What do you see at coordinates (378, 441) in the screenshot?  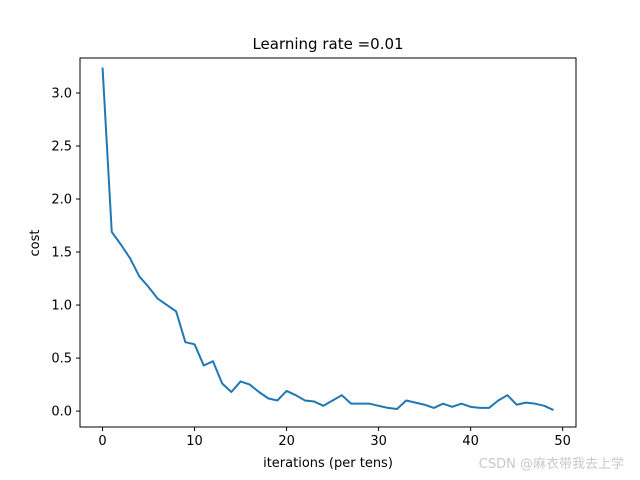 I see `x-tick-label: 30` at bounding box center [378, 441].